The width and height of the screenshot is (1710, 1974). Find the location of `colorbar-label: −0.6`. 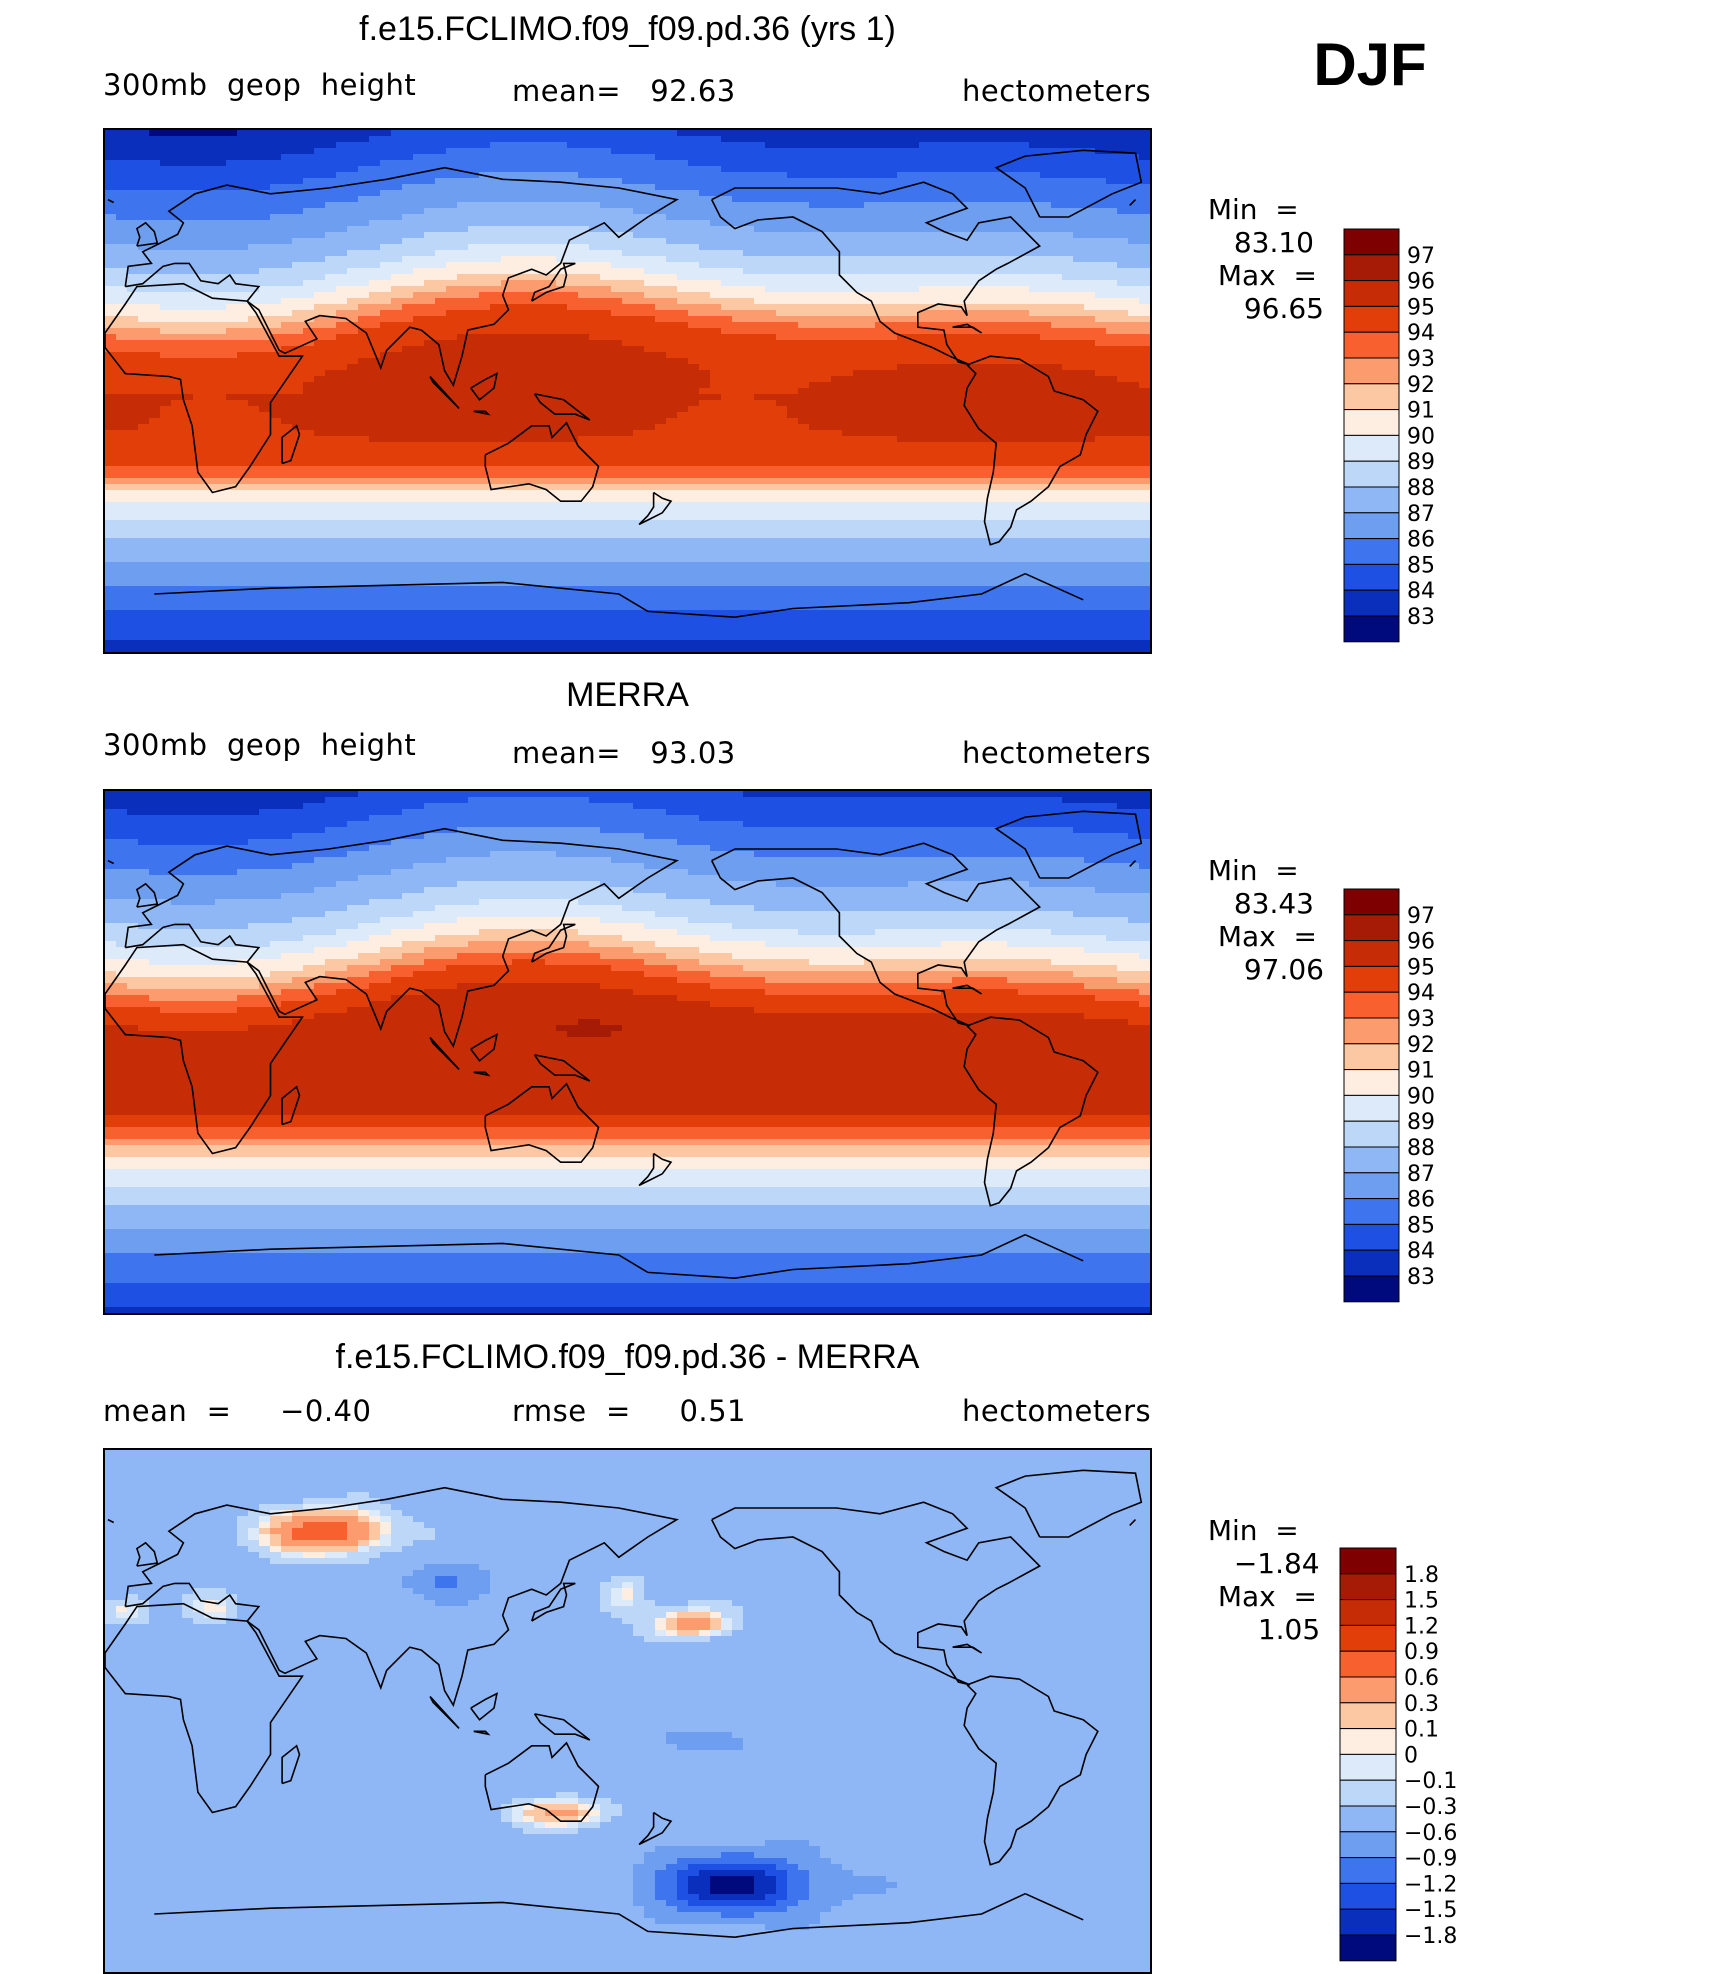

colorbar-label: −0.6 is located at coordinates (1430, 1833).